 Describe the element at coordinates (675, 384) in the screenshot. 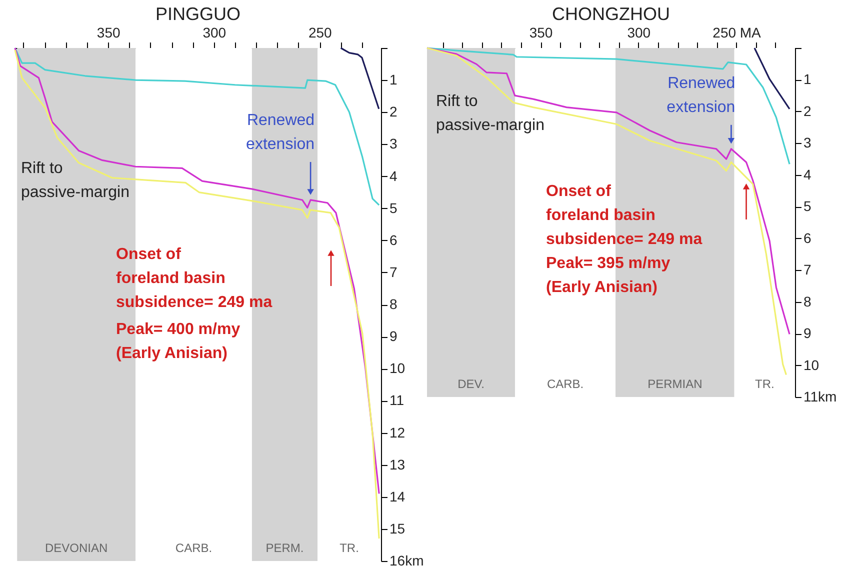

I see `band-label: PERMIAN` at that location.